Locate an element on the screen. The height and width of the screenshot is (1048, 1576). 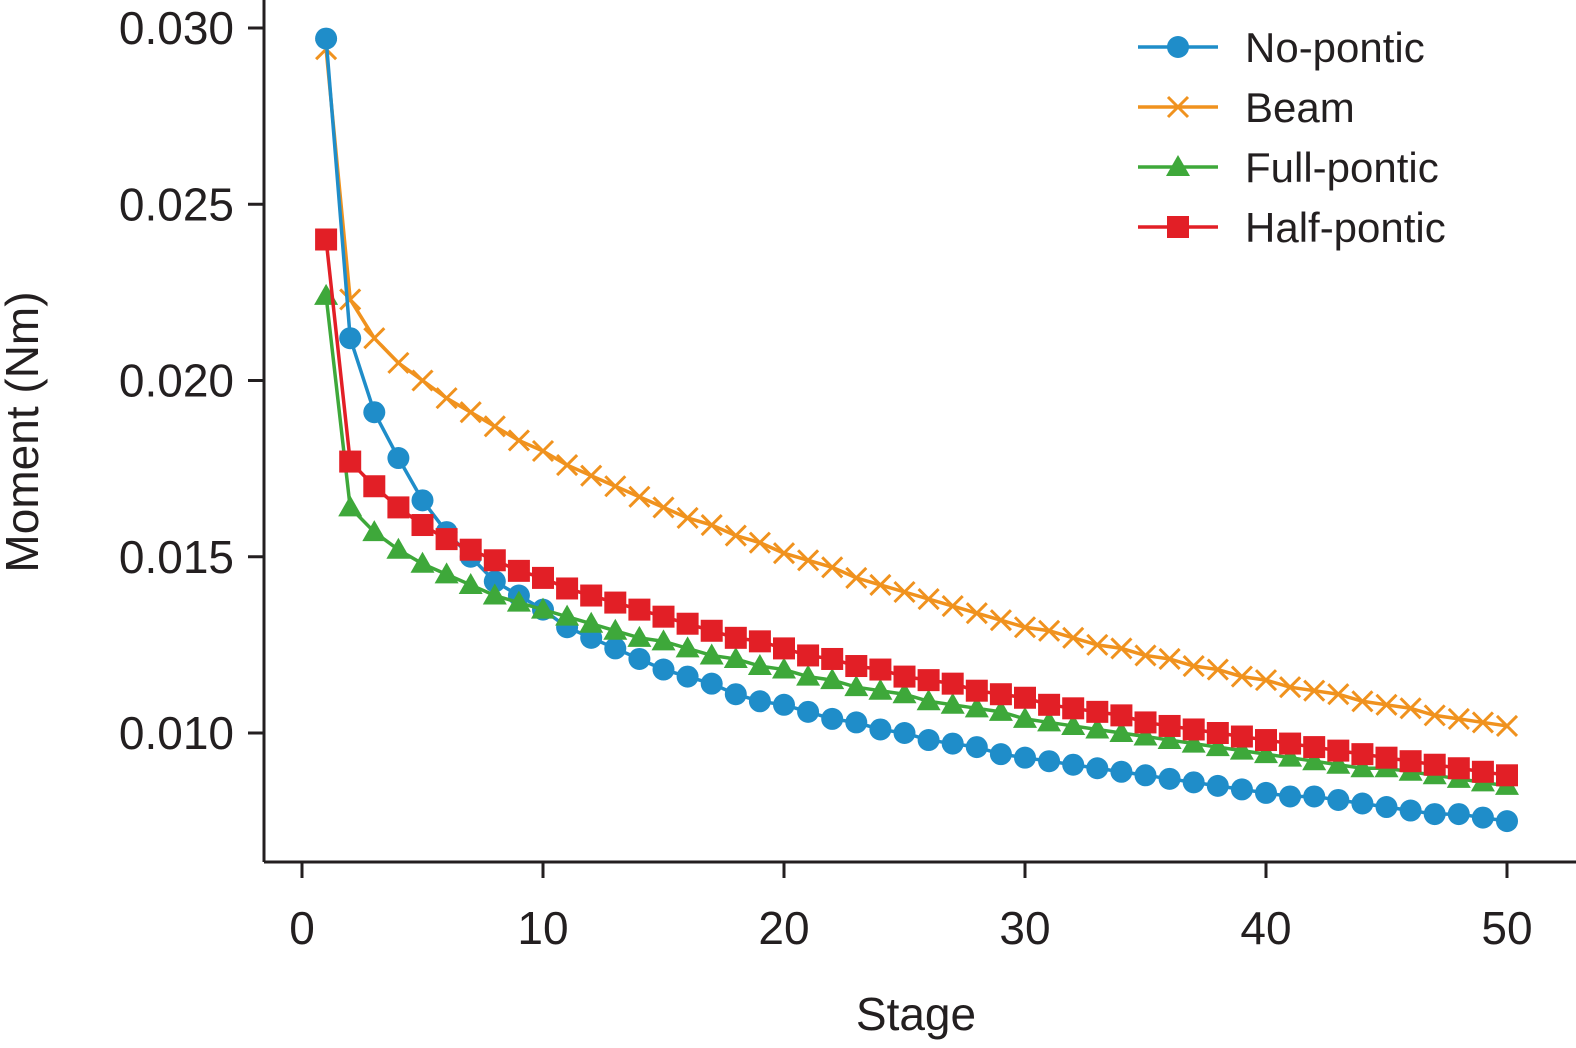
y-tick-label: 0.030 is located at coordinates (176, 28).